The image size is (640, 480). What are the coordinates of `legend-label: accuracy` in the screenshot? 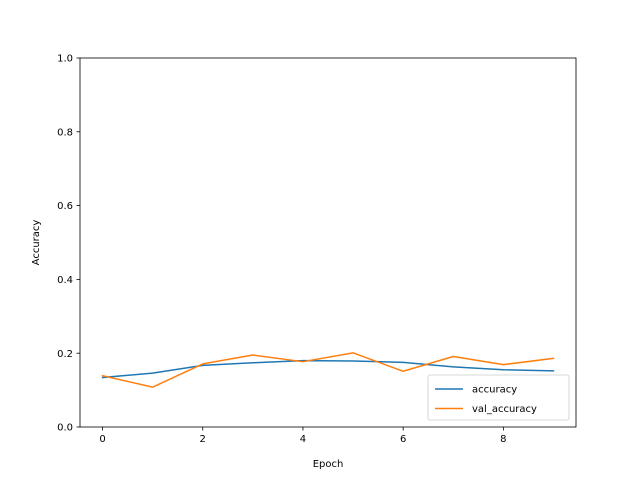 It's located at (494, 390).